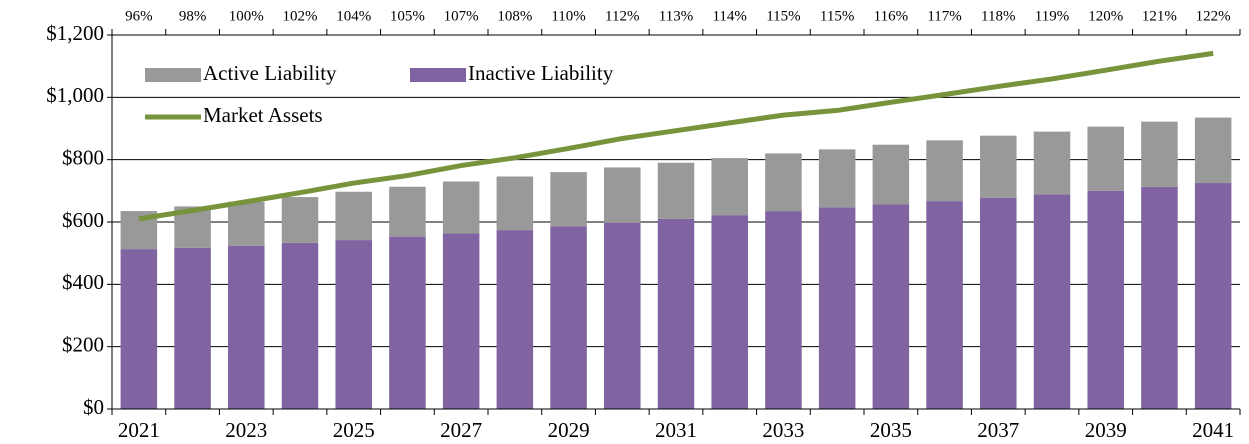  I want to click on funded-ratio-label: 122%, so click(1213, 16).